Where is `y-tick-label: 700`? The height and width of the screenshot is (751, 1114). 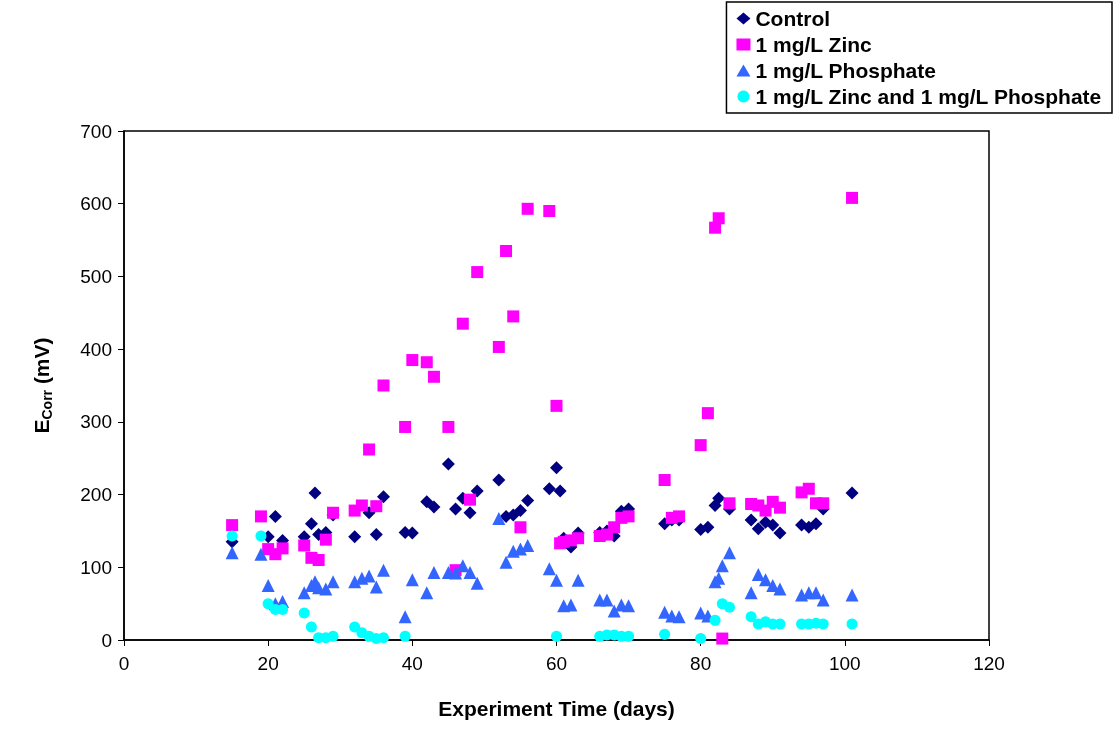
y-tick-label: 700 is located at coordinates (96, 131).